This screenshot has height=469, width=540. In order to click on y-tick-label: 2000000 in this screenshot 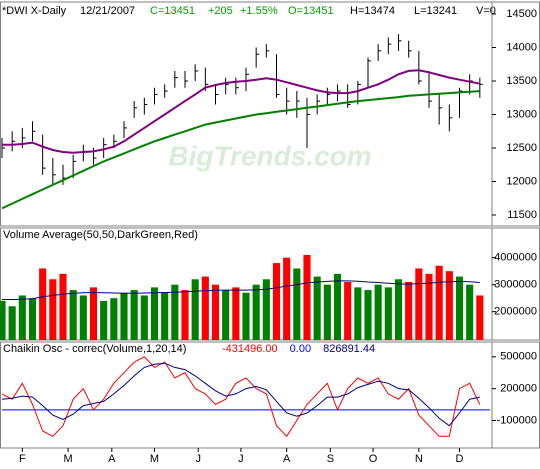, I will do `click(515, 312)`.